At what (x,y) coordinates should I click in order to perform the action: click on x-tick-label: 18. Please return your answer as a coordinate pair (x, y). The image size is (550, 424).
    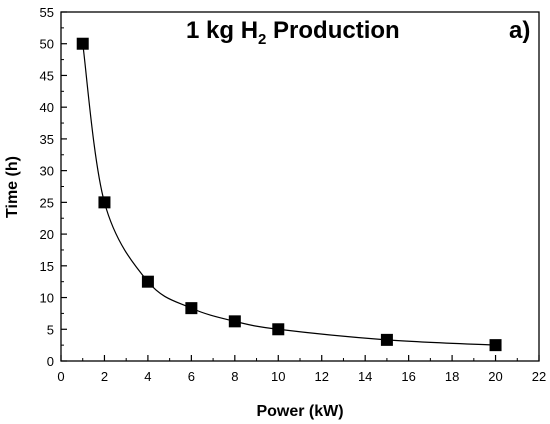
    Looking at the image, I should click on (452, 376).